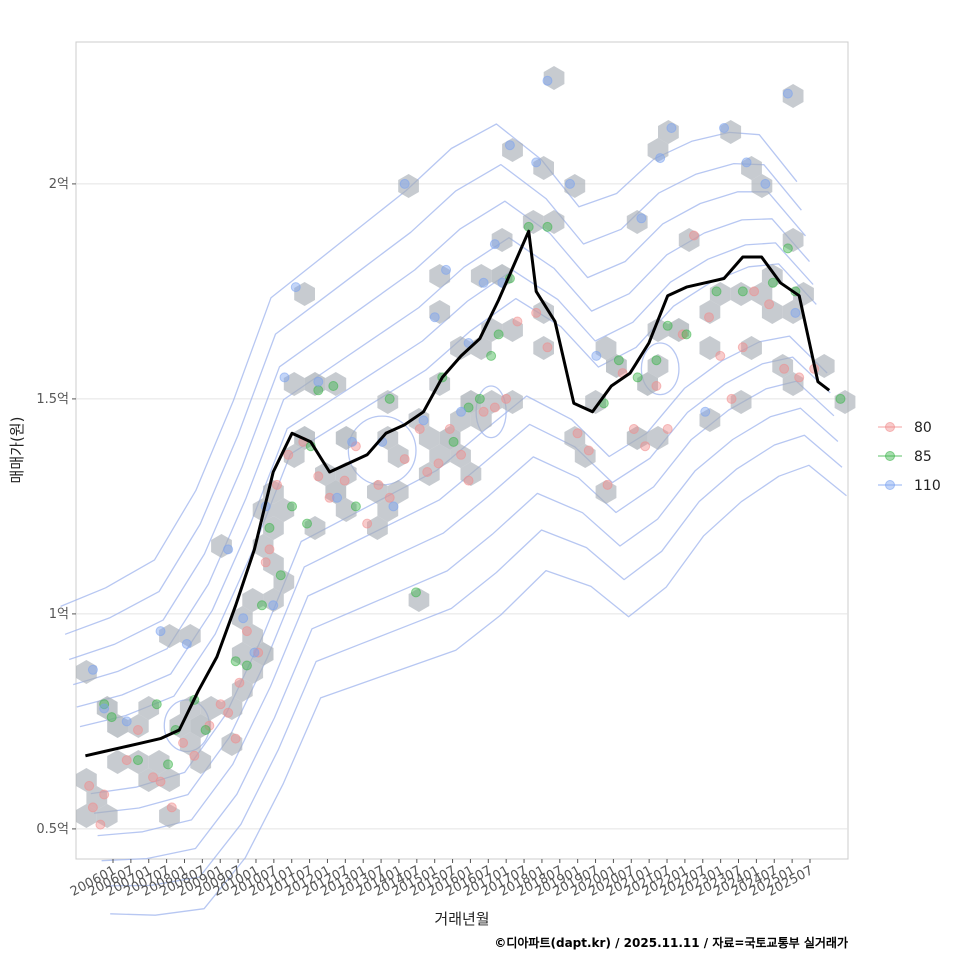 The width and height of the screenshot is (960, 960). What do you see at coordinates (56, 507) in the screenshot?
I see `y-axis-ticks: 0.5억 1억 1.5억 2억` at bounding box center [56, 507].